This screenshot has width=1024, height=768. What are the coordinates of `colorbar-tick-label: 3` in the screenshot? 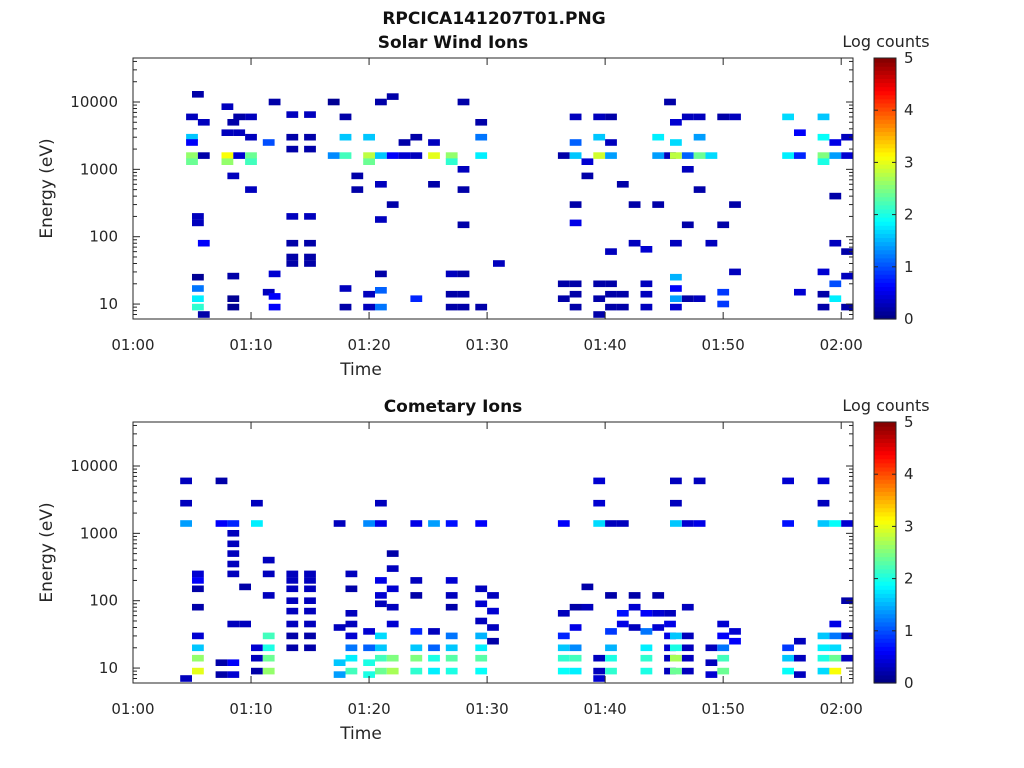 It's located at (909, 526).